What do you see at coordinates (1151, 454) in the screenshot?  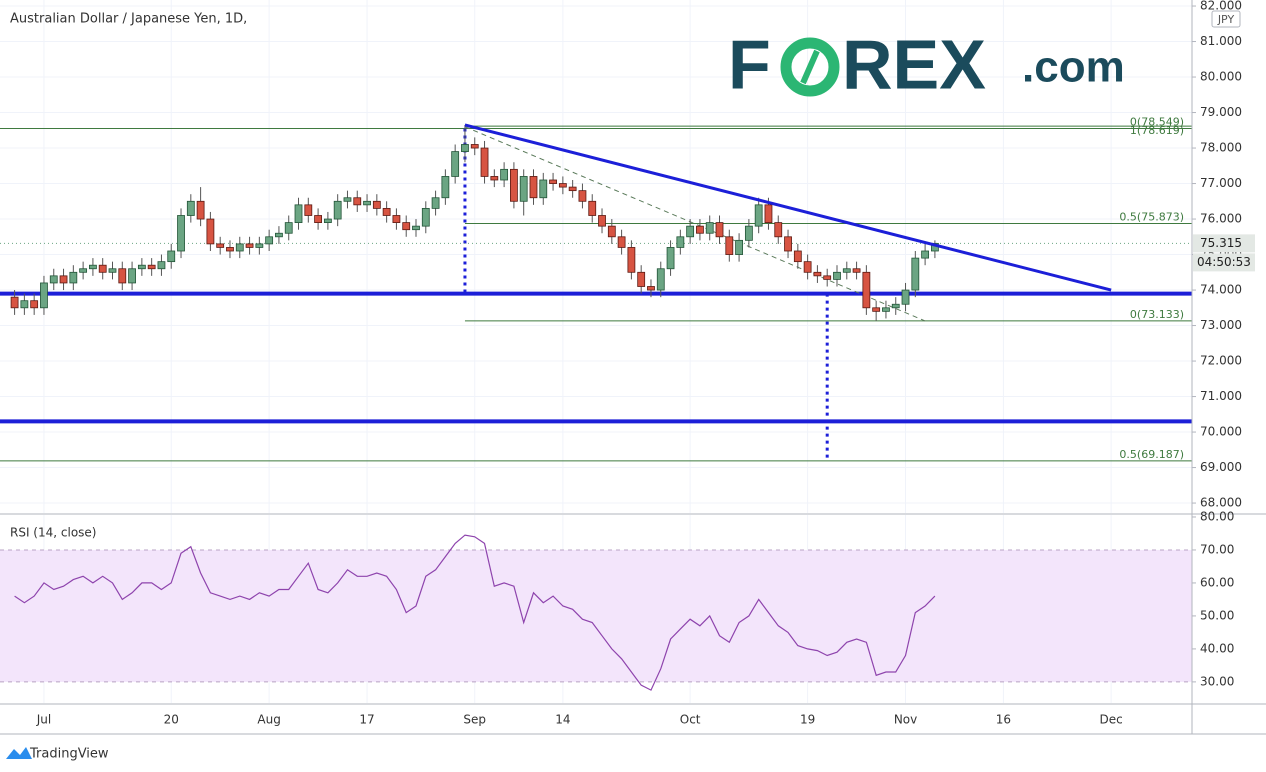 I see `fib-label: 0.5(69.187)` at bounding box center [1151, 454].